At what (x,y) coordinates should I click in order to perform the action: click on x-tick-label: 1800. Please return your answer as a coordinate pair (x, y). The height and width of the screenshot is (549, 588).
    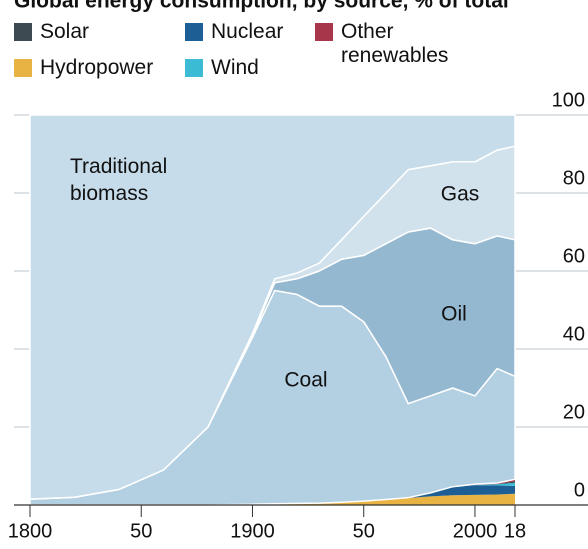
    Looking at the image, I should click on (30, 531).